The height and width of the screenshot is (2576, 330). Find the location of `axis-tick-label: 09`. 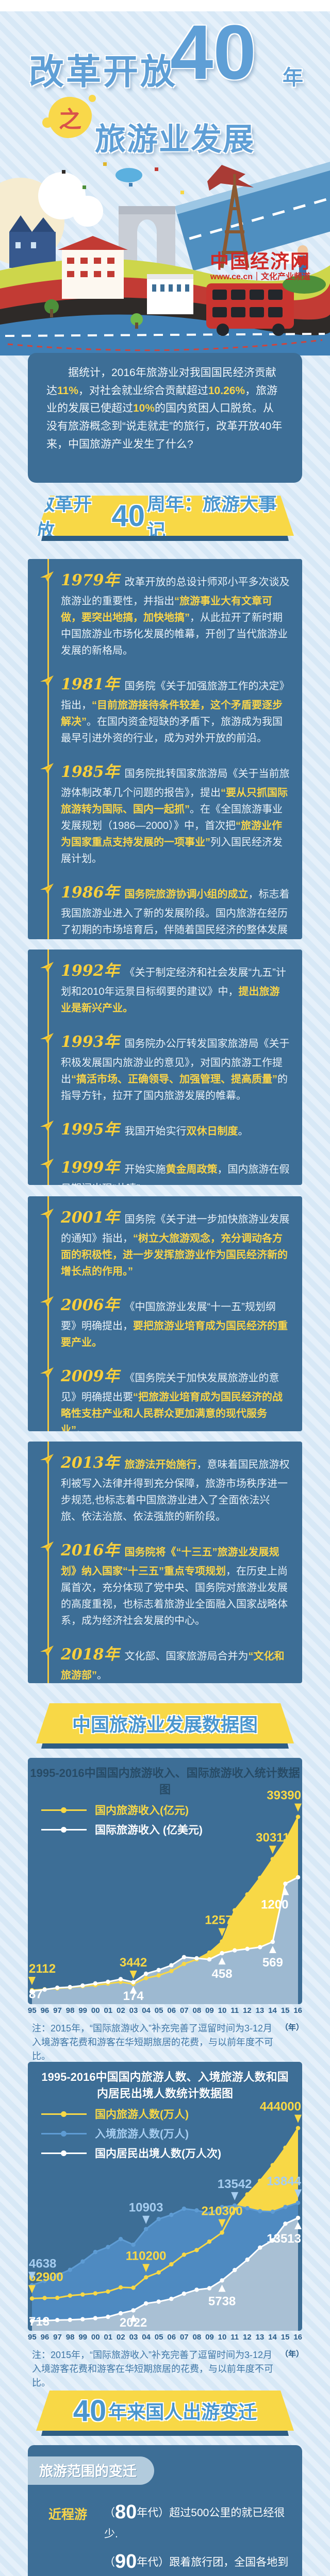

axis-tick-label: 09 is located at coordinates (209, 2010).